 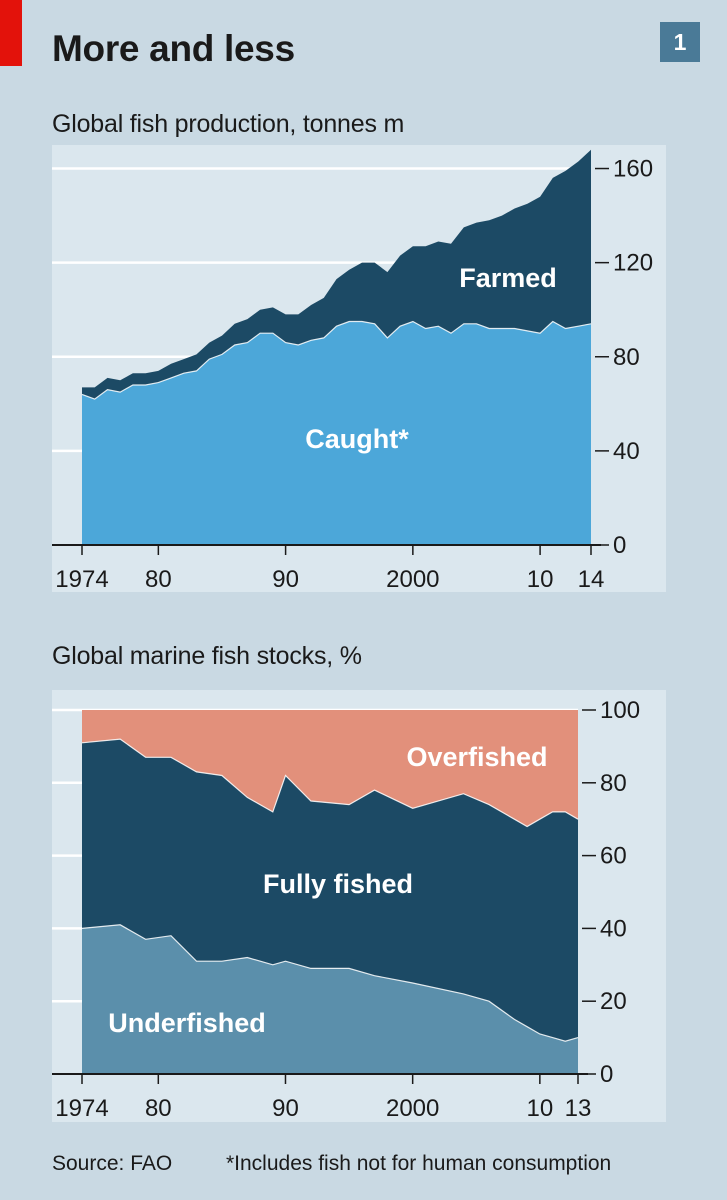 I want to click on y-tick-label: 120, so click(x=633, y=263).